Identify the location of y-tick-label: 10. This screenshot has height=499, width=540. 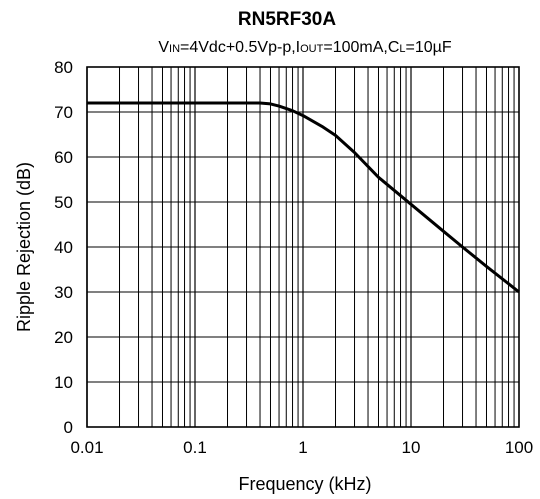
(63, 382).